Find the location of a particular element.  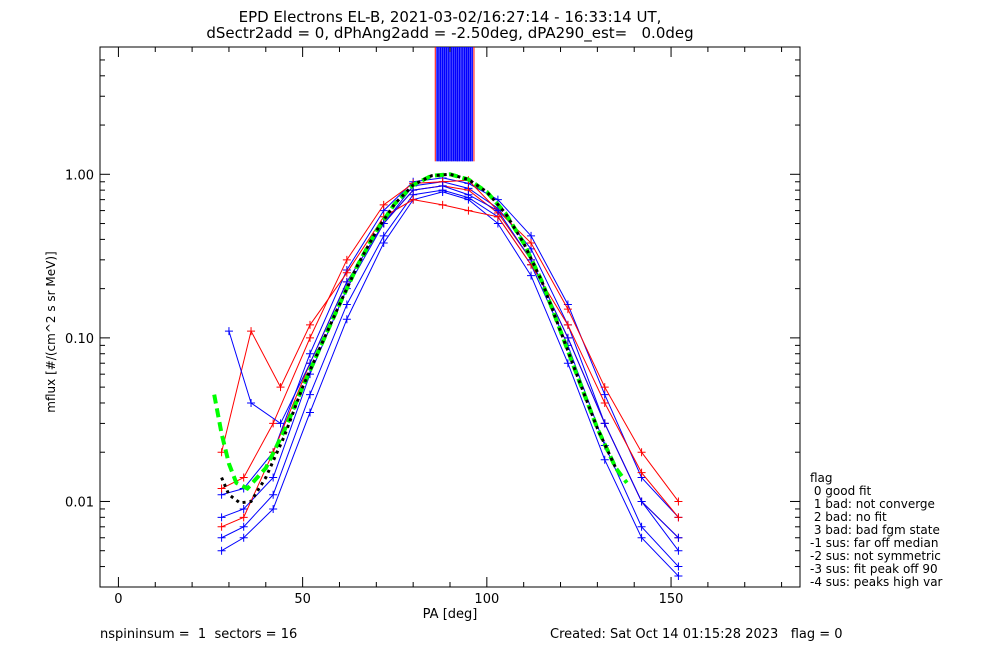

x-axis-label: PA [deg] is located at coordinates (450, 614).